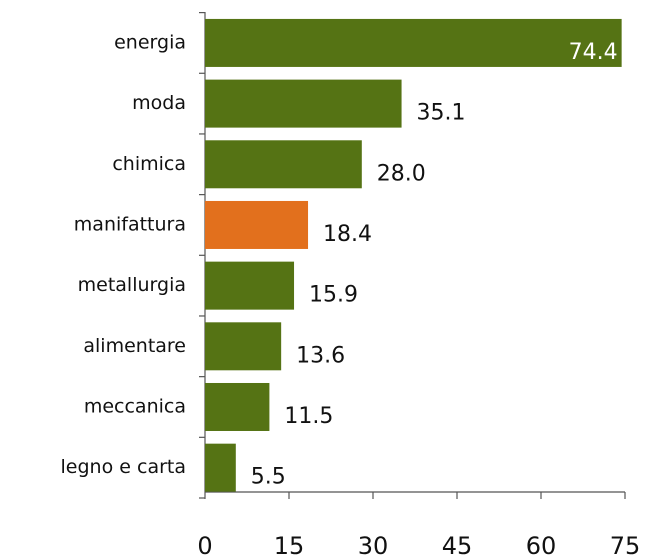 The height and width of the screenshot is (558, 646). I want to click on value-label: 13.6, so click(320, 355).